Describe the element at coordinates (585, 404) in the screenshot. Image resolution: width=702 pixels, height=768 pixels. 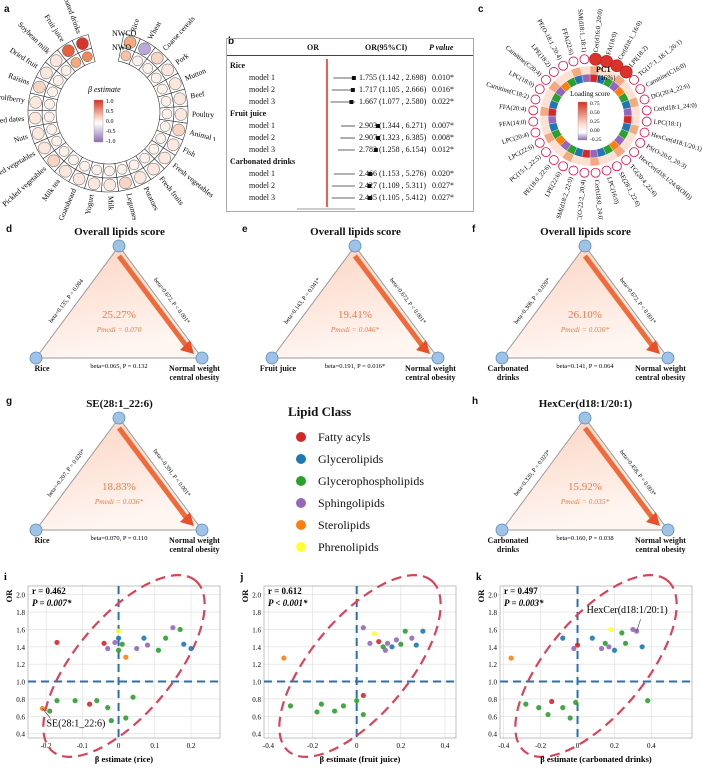
I see `mediator-title: HexCer(d18:1/20:1)` at that location.